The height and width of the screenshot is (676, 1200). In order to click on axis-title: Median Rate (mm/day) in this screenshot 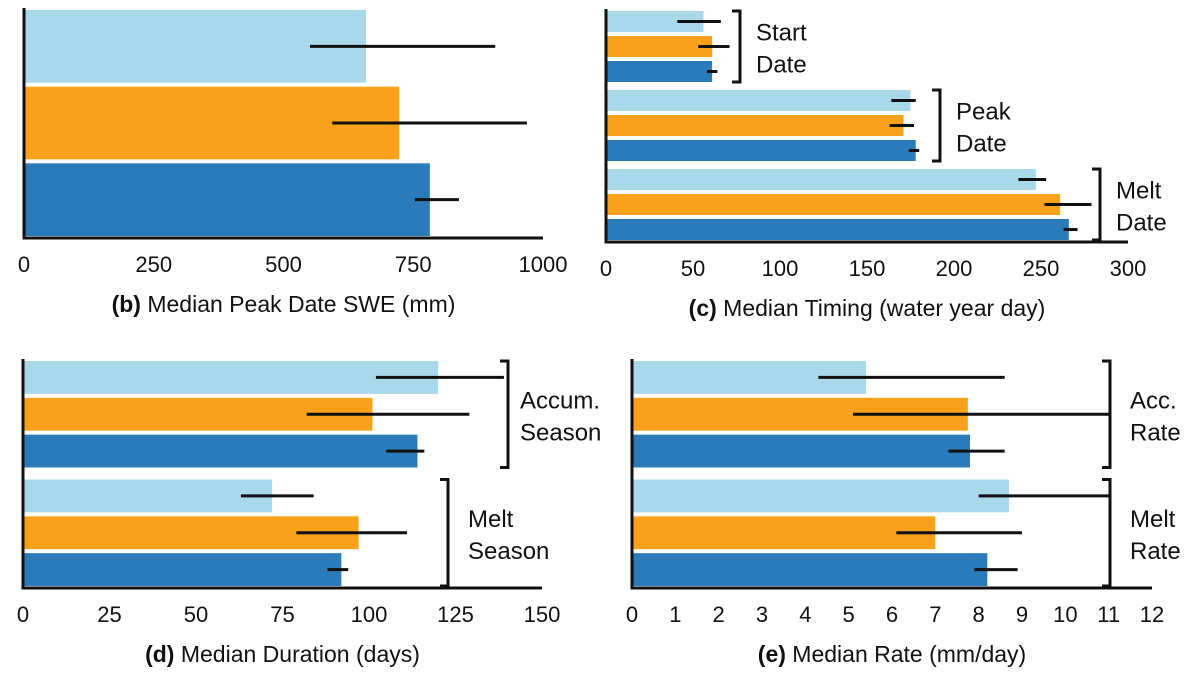, I will do `click(906, 654)`.